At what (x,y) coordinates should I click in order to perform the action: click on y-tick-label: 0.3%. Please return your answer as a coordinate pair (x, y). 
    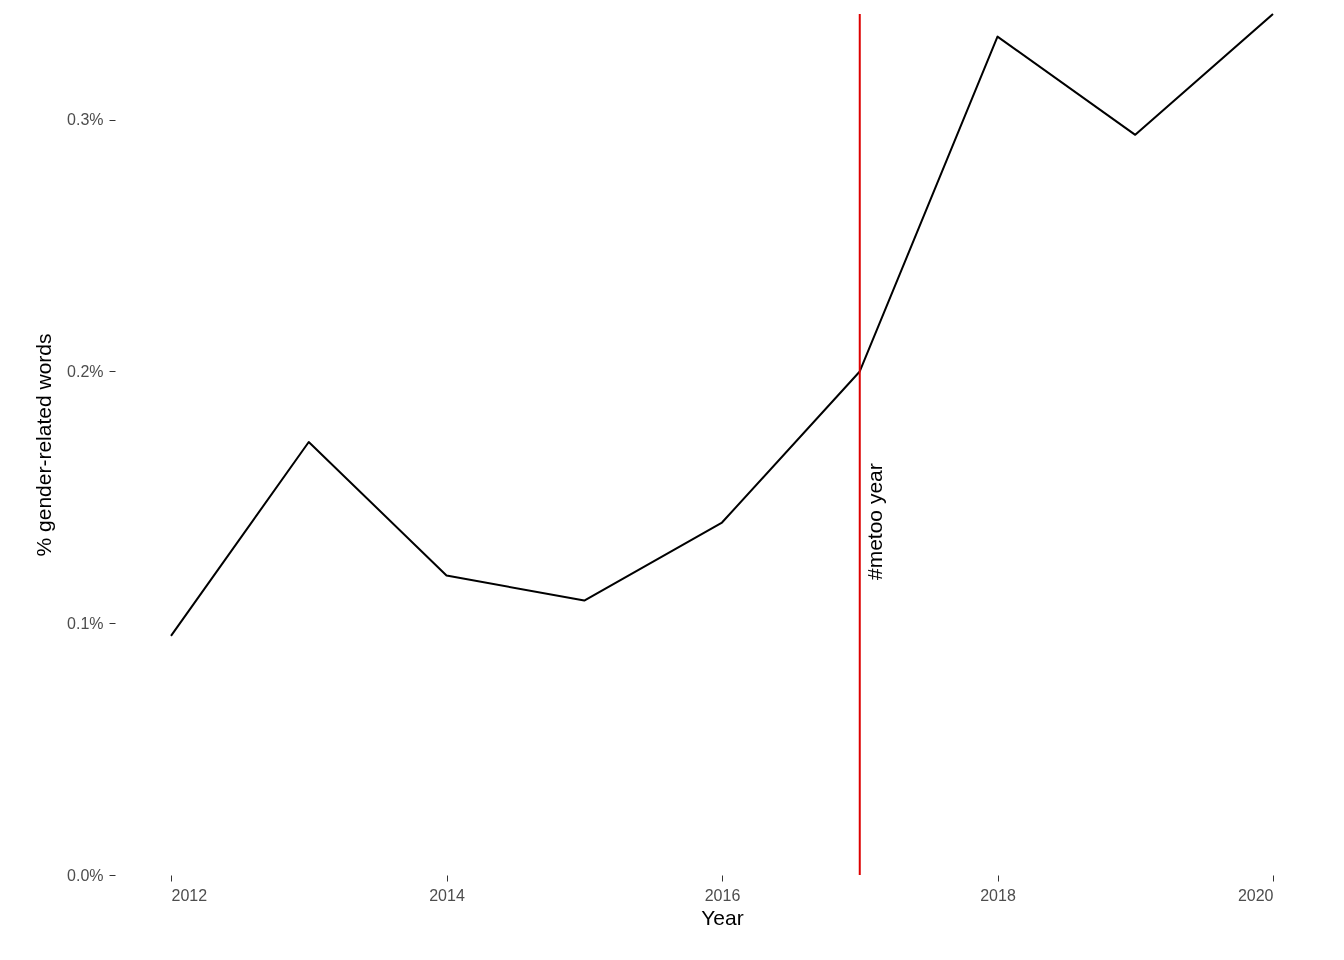
    Looking at the image, I should click on (85, 120).